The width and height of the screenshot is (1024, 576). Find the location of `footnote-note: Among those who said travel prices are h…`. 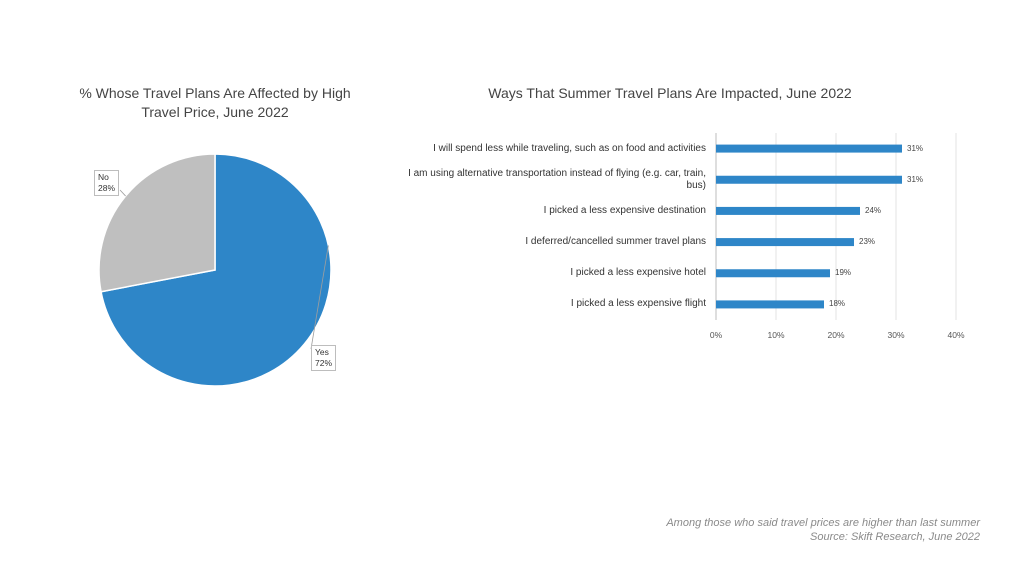

footnote-note: Among those who said travel prices are h… is located at coordinates (823, 523).